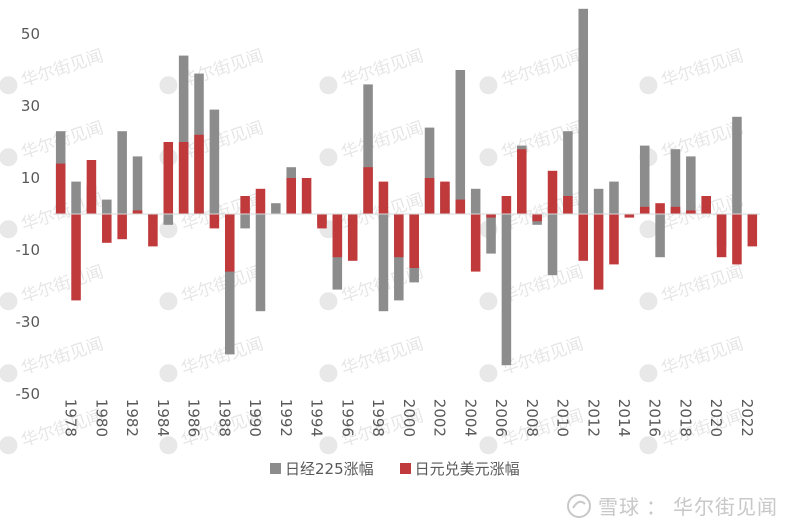 This screenshot has height=528, width=800. I want to click on x-tick-label: 1992, so click(286, 418).